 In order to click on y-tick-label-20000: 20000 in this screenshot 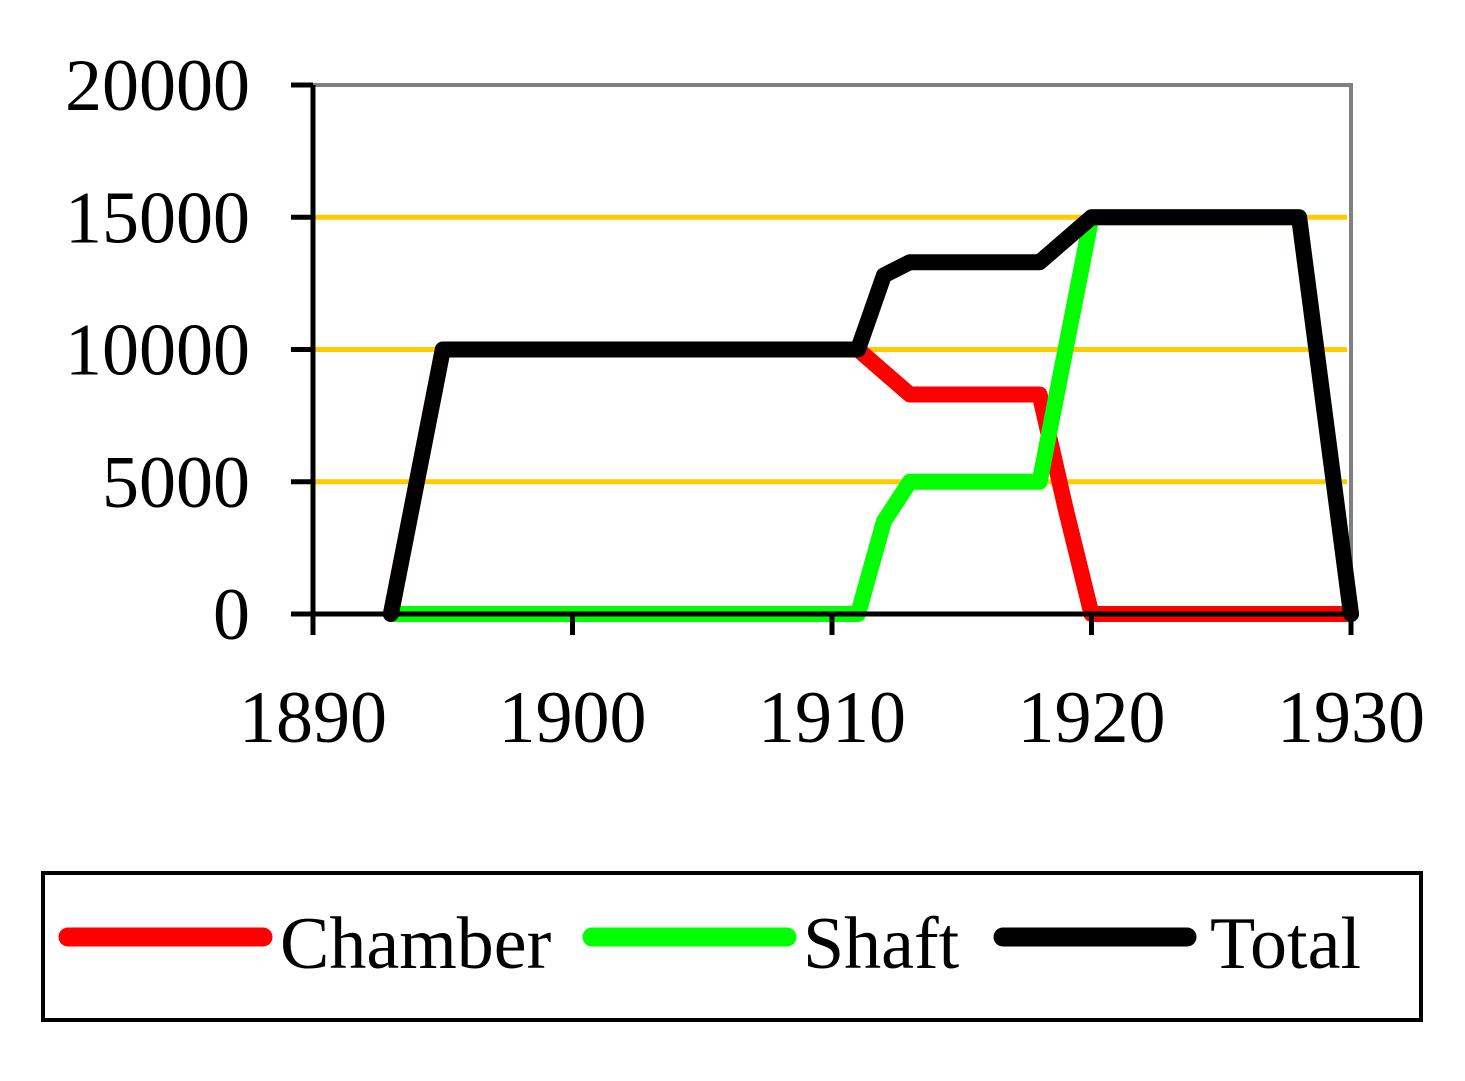, I will do `click(157, 86)`.